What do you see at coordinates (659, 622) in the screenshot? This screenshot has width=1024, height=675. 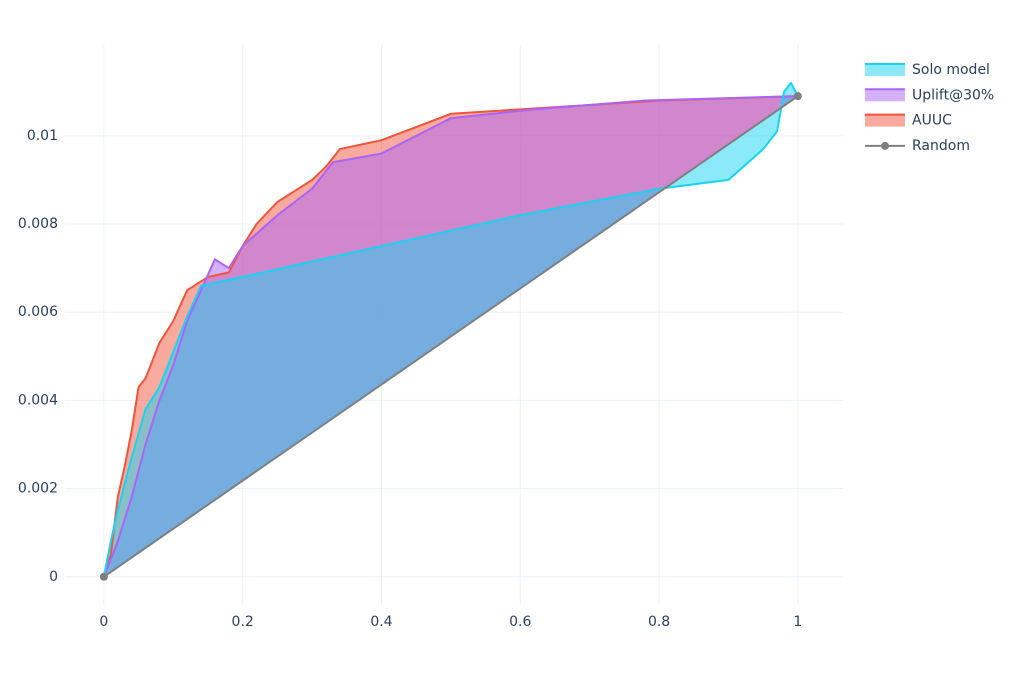 I see `x-tick-label: 0.8` at bounding box center [659, 622].